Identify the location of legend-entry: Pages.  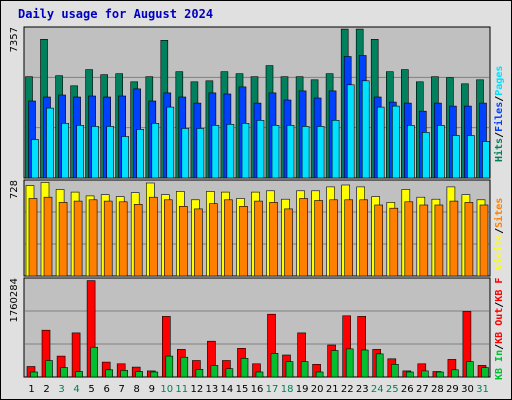
(499, 81).